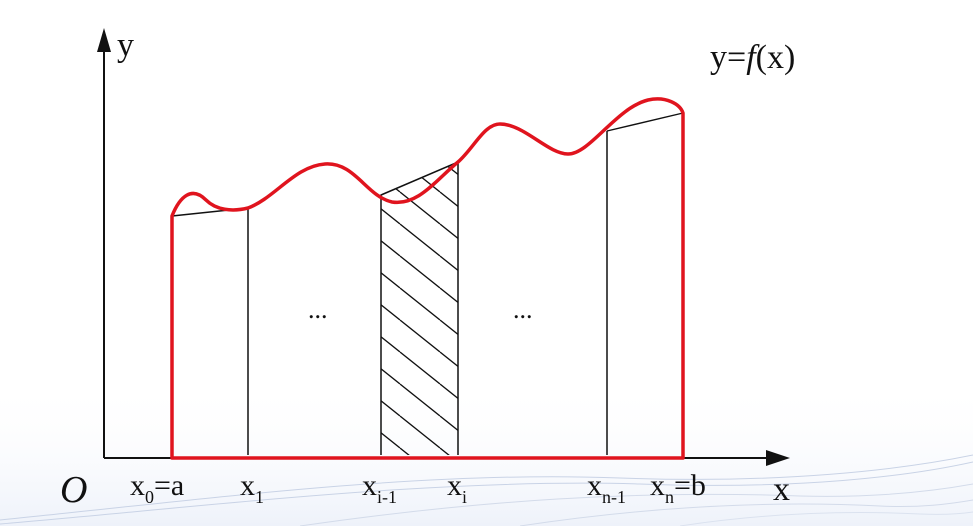  I want to click on y-axis-label: y, so click(125, 45).